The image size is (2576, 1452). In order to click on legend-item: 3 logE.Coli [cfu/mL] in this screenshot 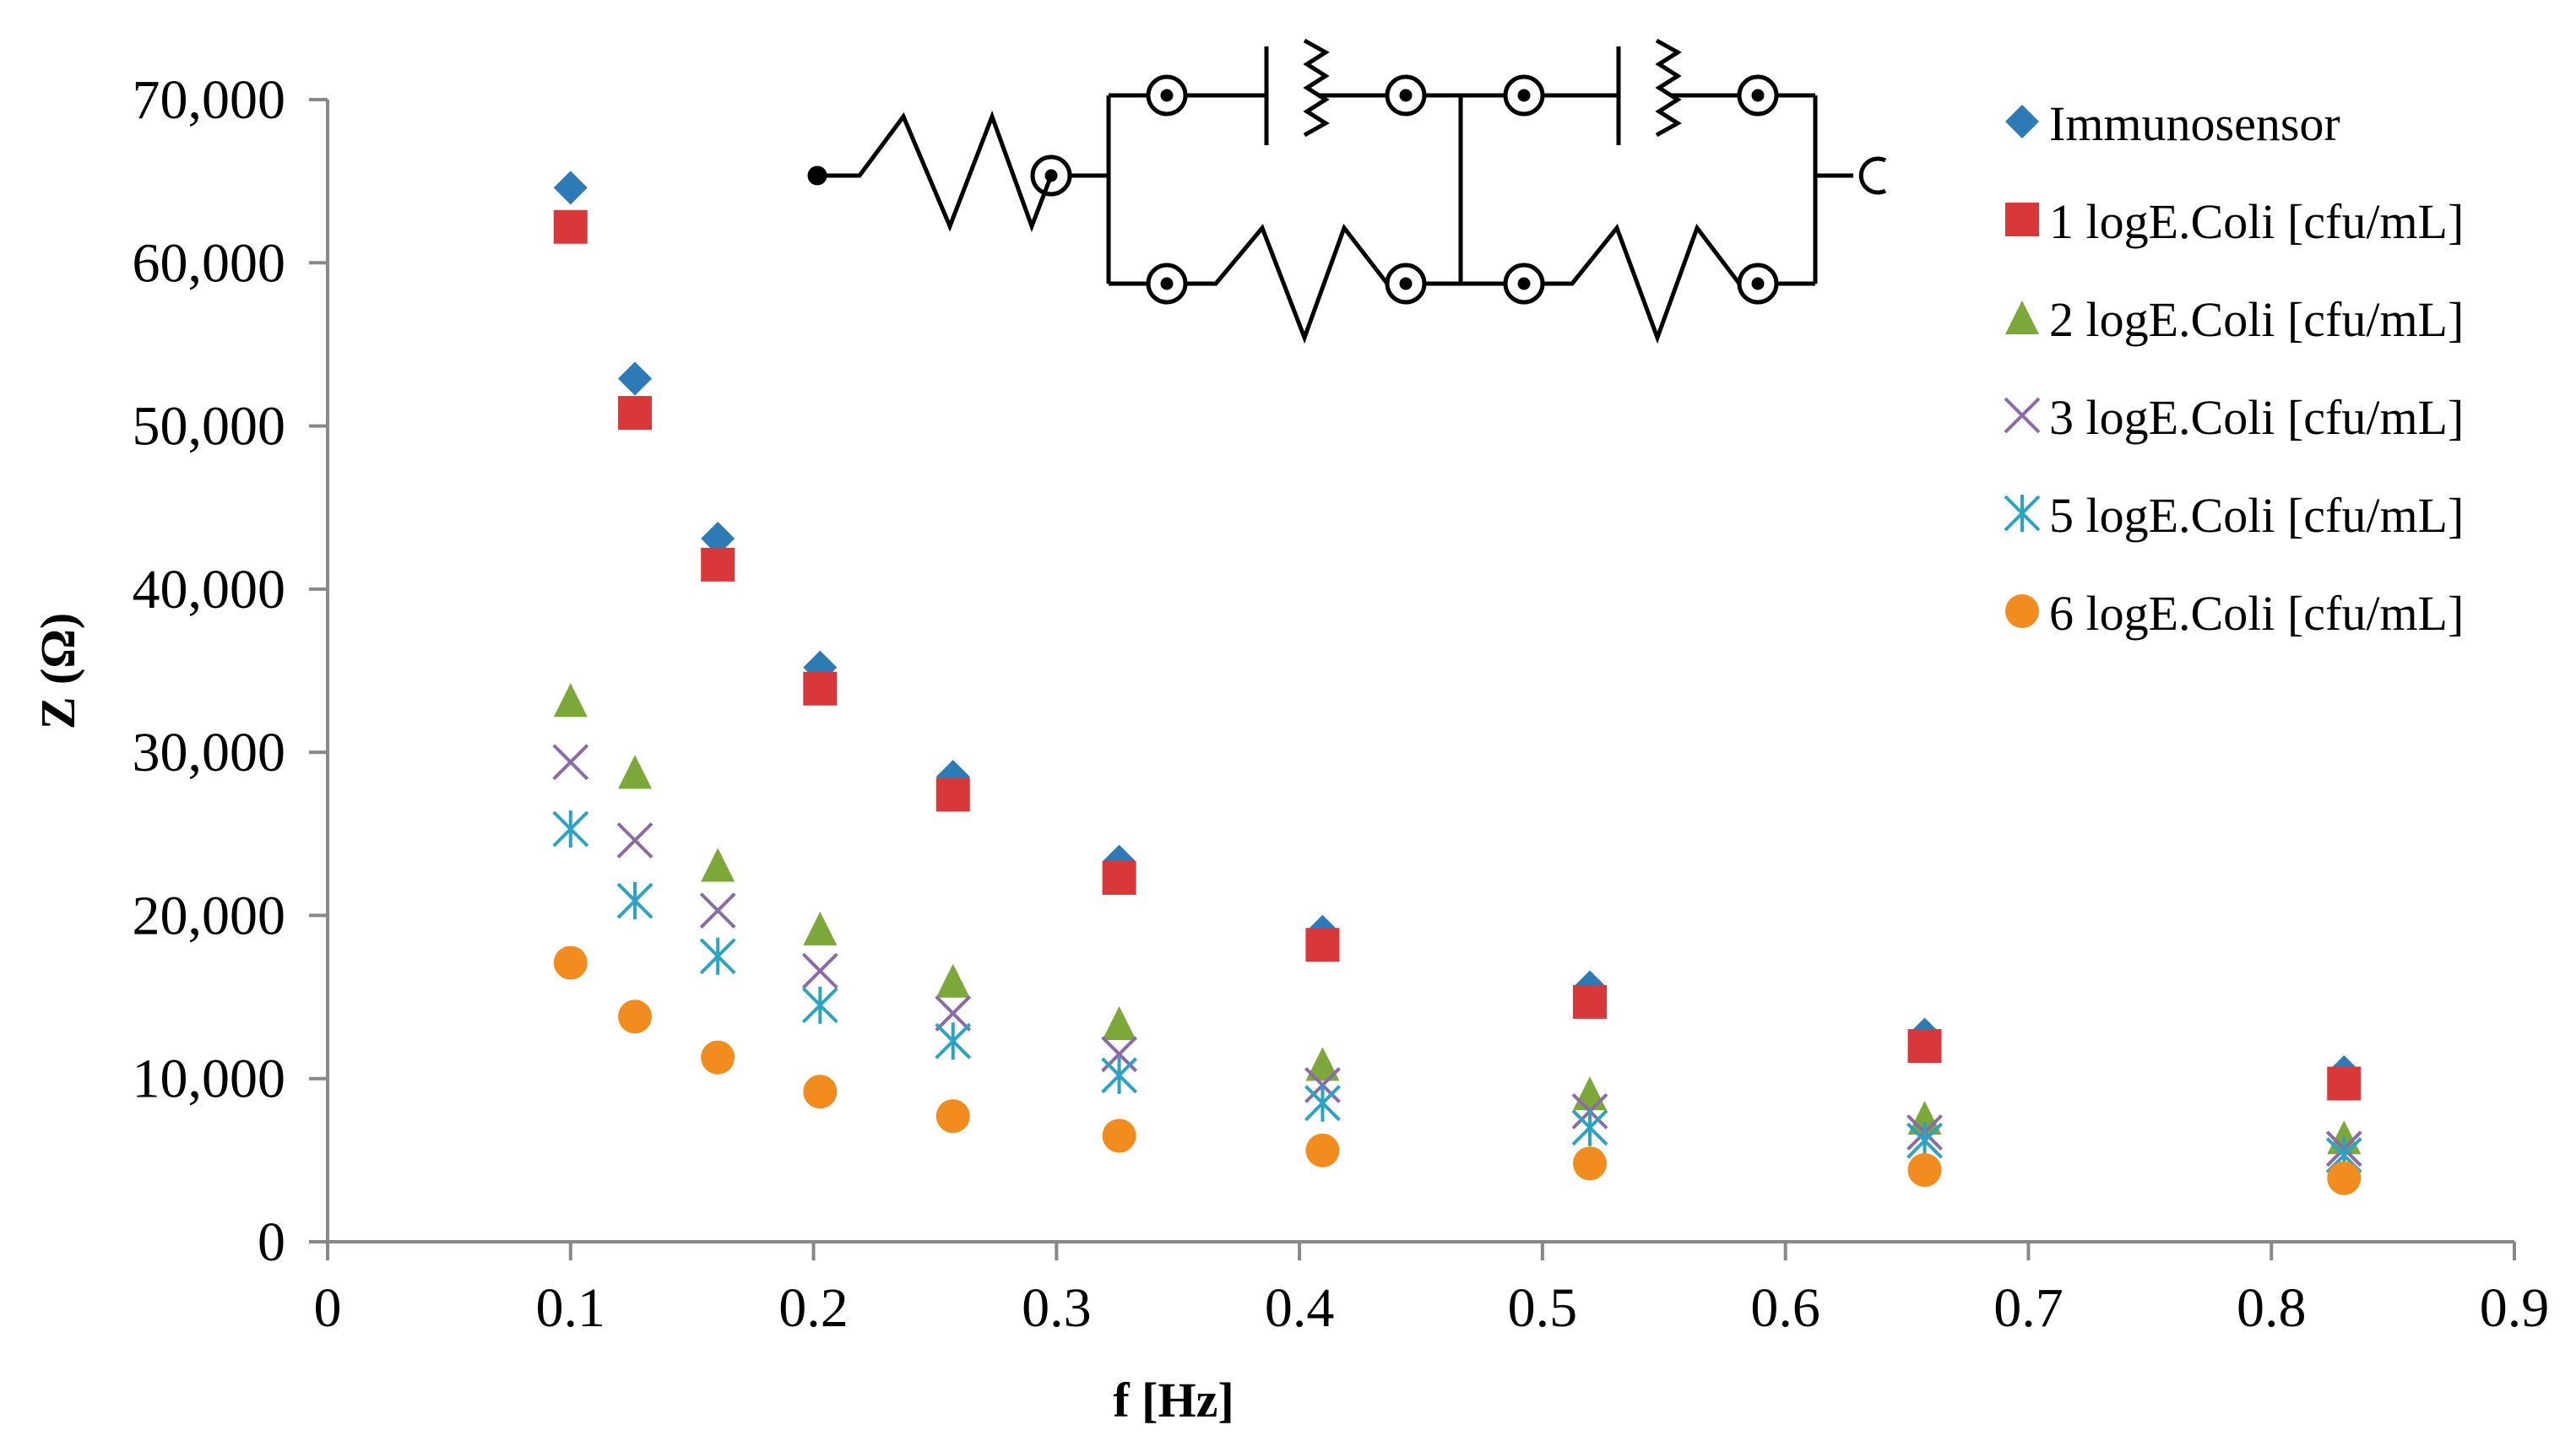, I will do `click(2234, 417)`.